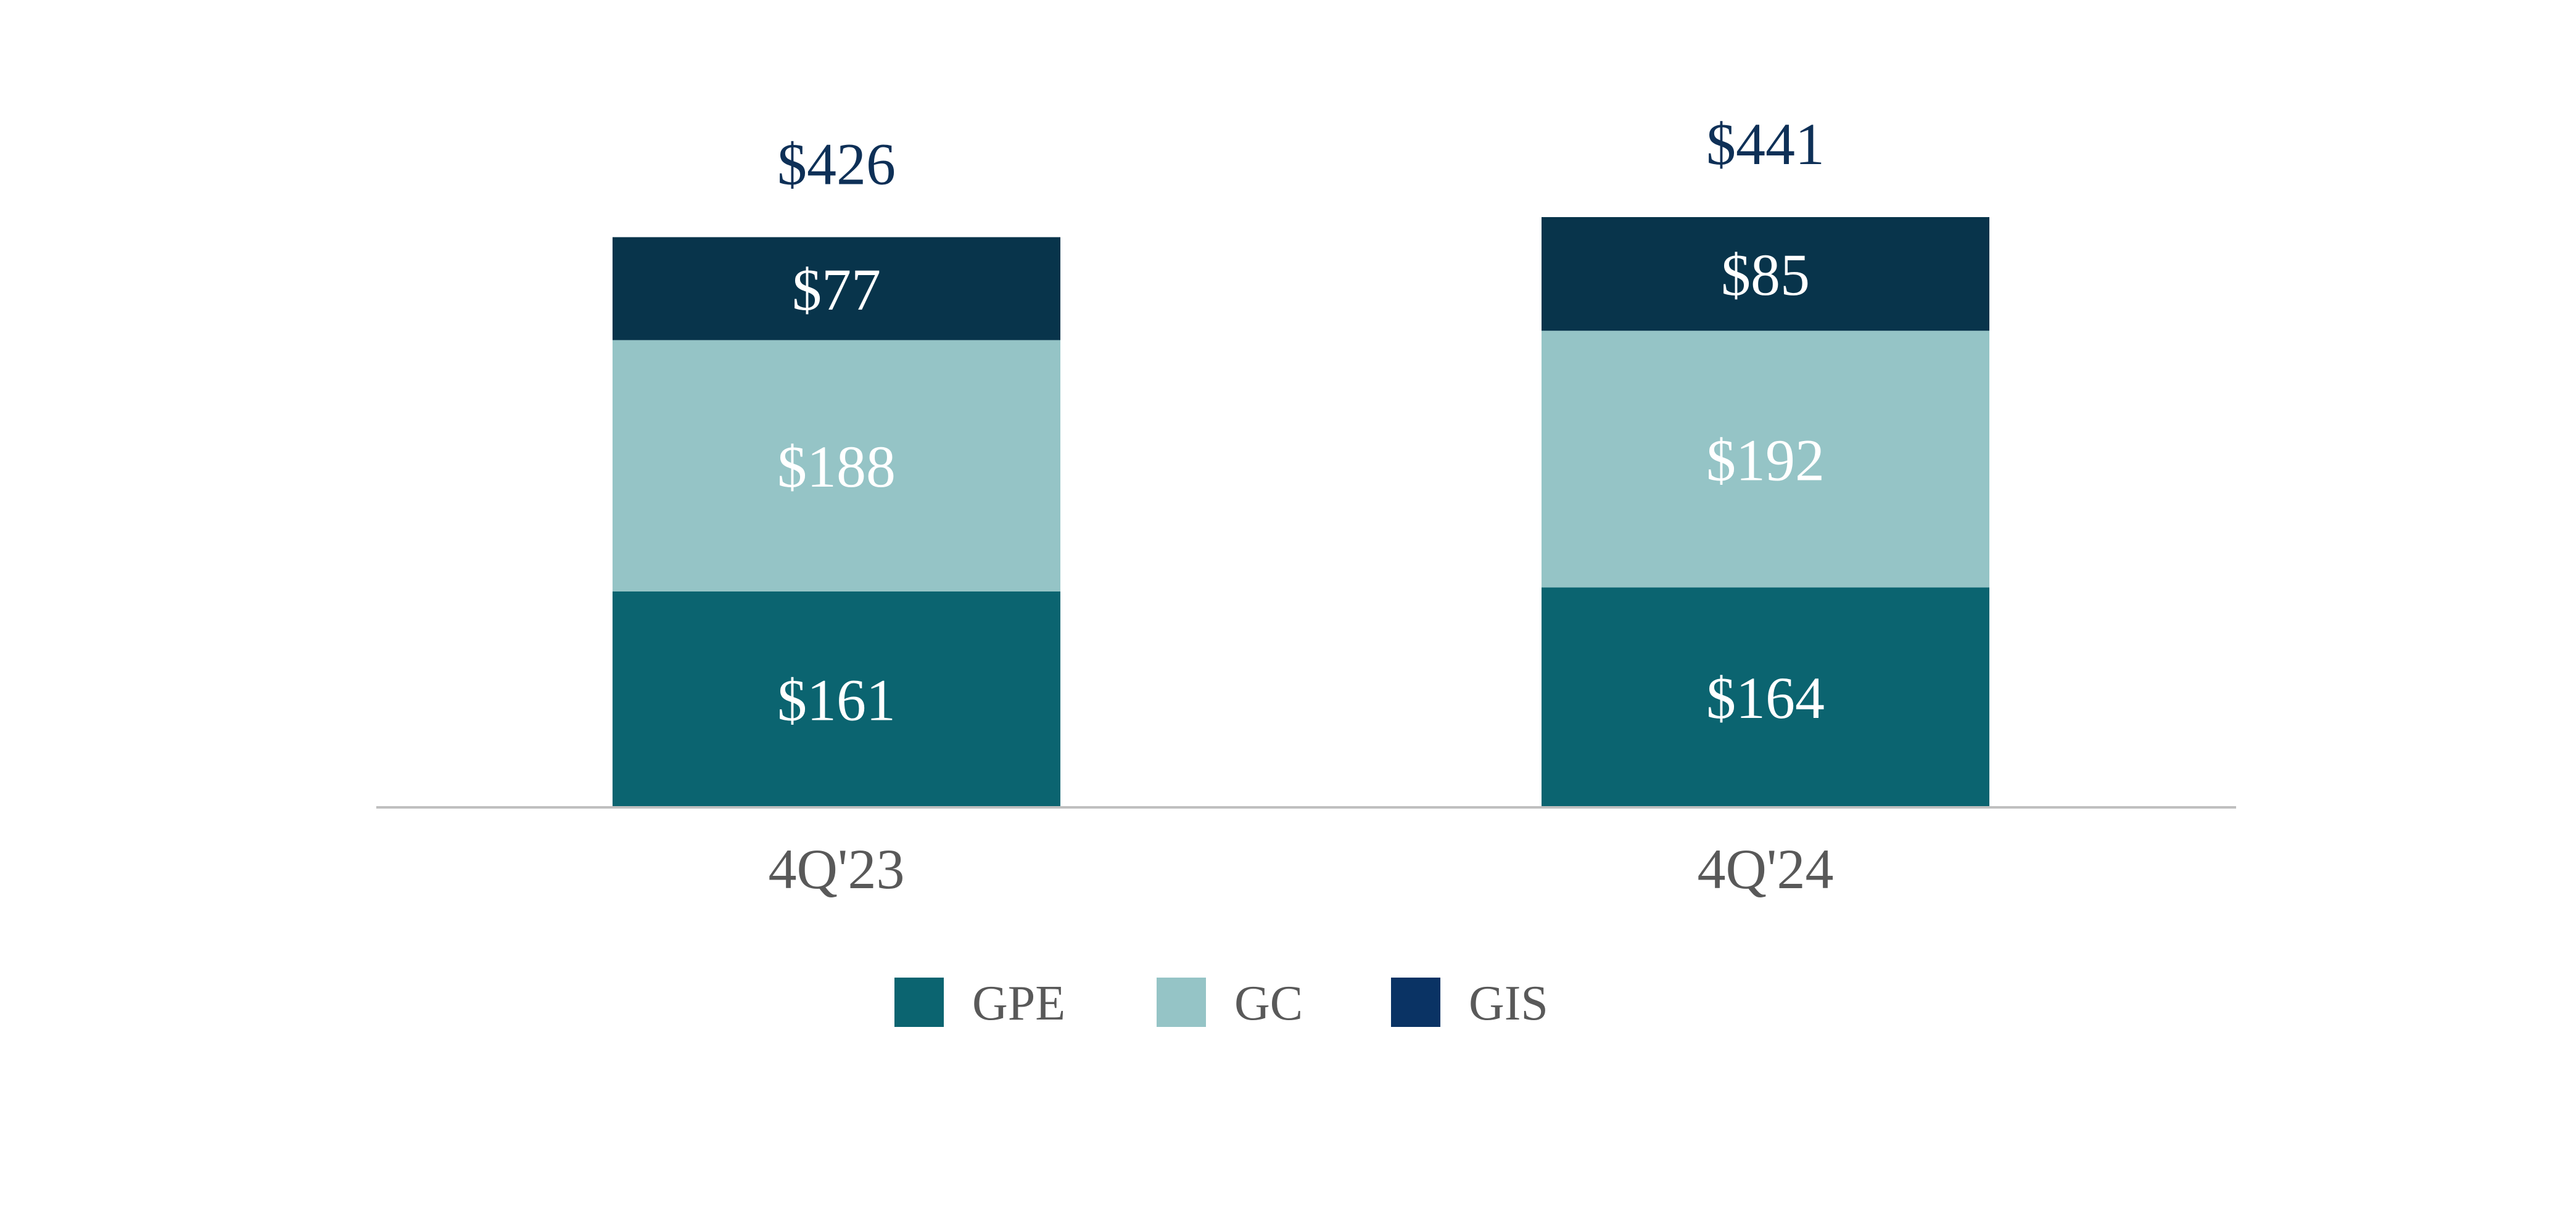 The width and height of the screenshot is (2576, 1228). I want to click on total-label-1: $426, so click(837, 164).